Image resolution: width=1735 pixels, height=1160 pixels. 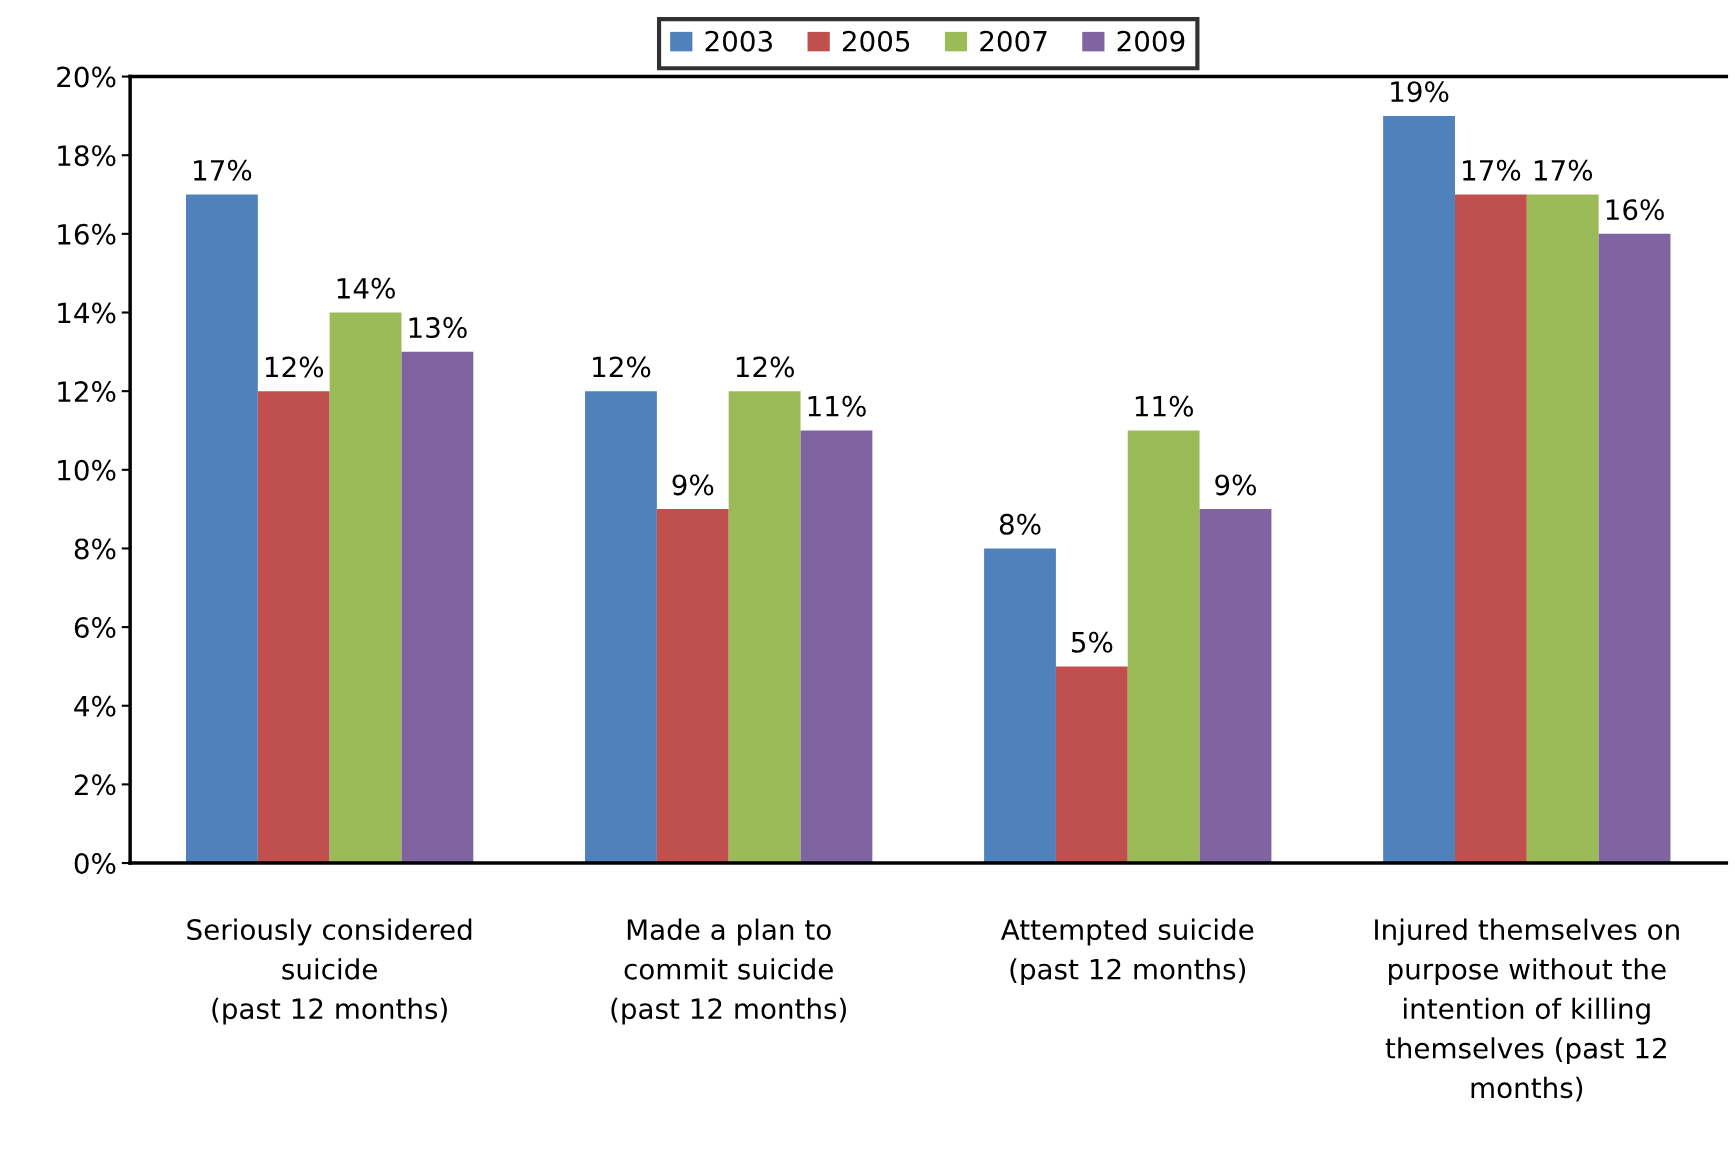 What do you see at coordinates (1127, 952) in the screenshot?
I see `x-tick-label: Attempted suicide (past 12 months)` at bounding box center [1127, 952].